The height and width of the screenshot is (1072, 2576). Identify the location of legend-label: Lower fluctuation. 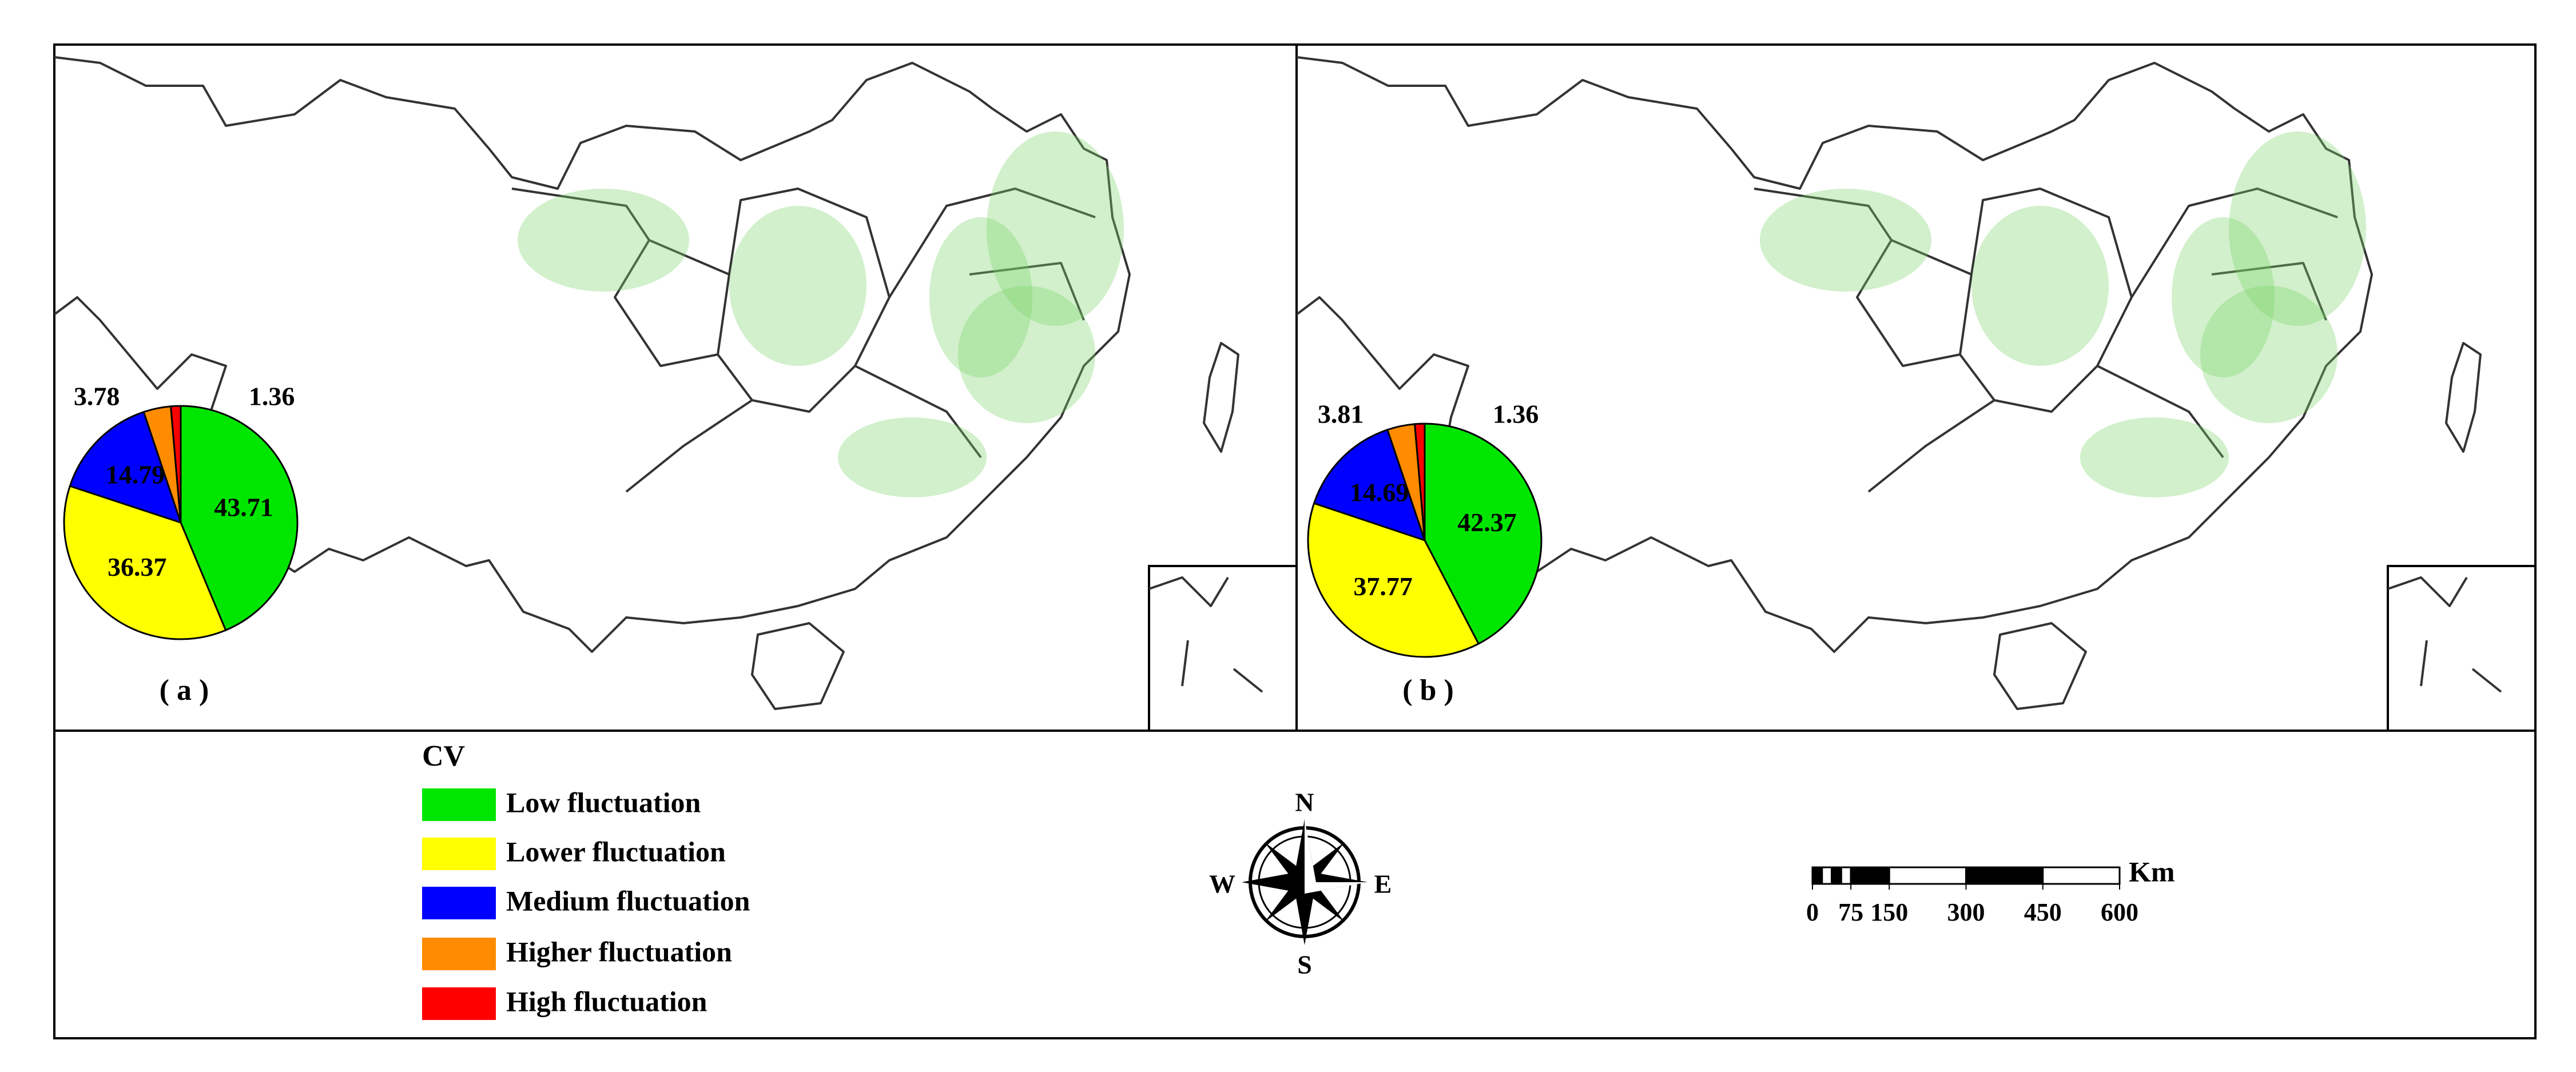
(616, 851).